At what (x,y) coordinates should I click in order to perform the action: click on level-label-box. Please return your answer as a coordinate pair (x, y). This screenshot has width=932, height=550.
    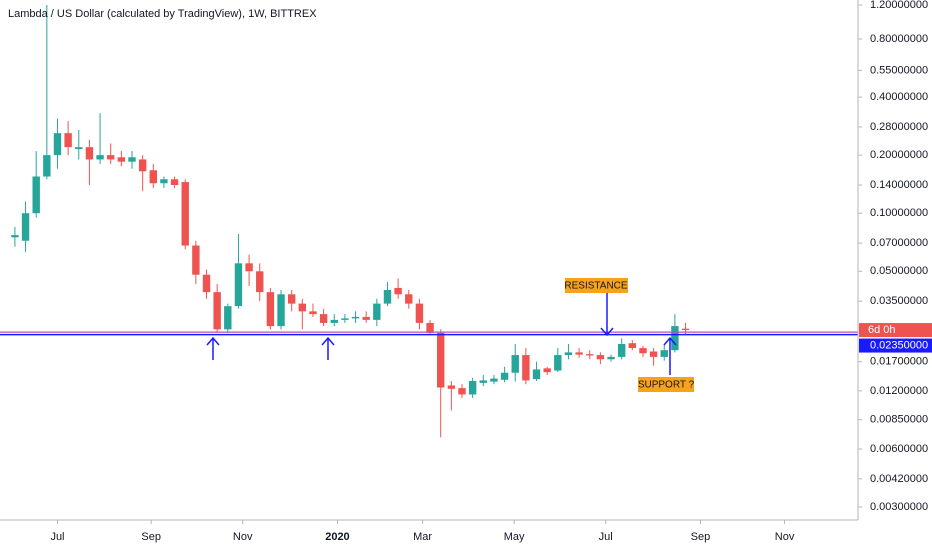
    Looking at the image, I should click on (895, 345).